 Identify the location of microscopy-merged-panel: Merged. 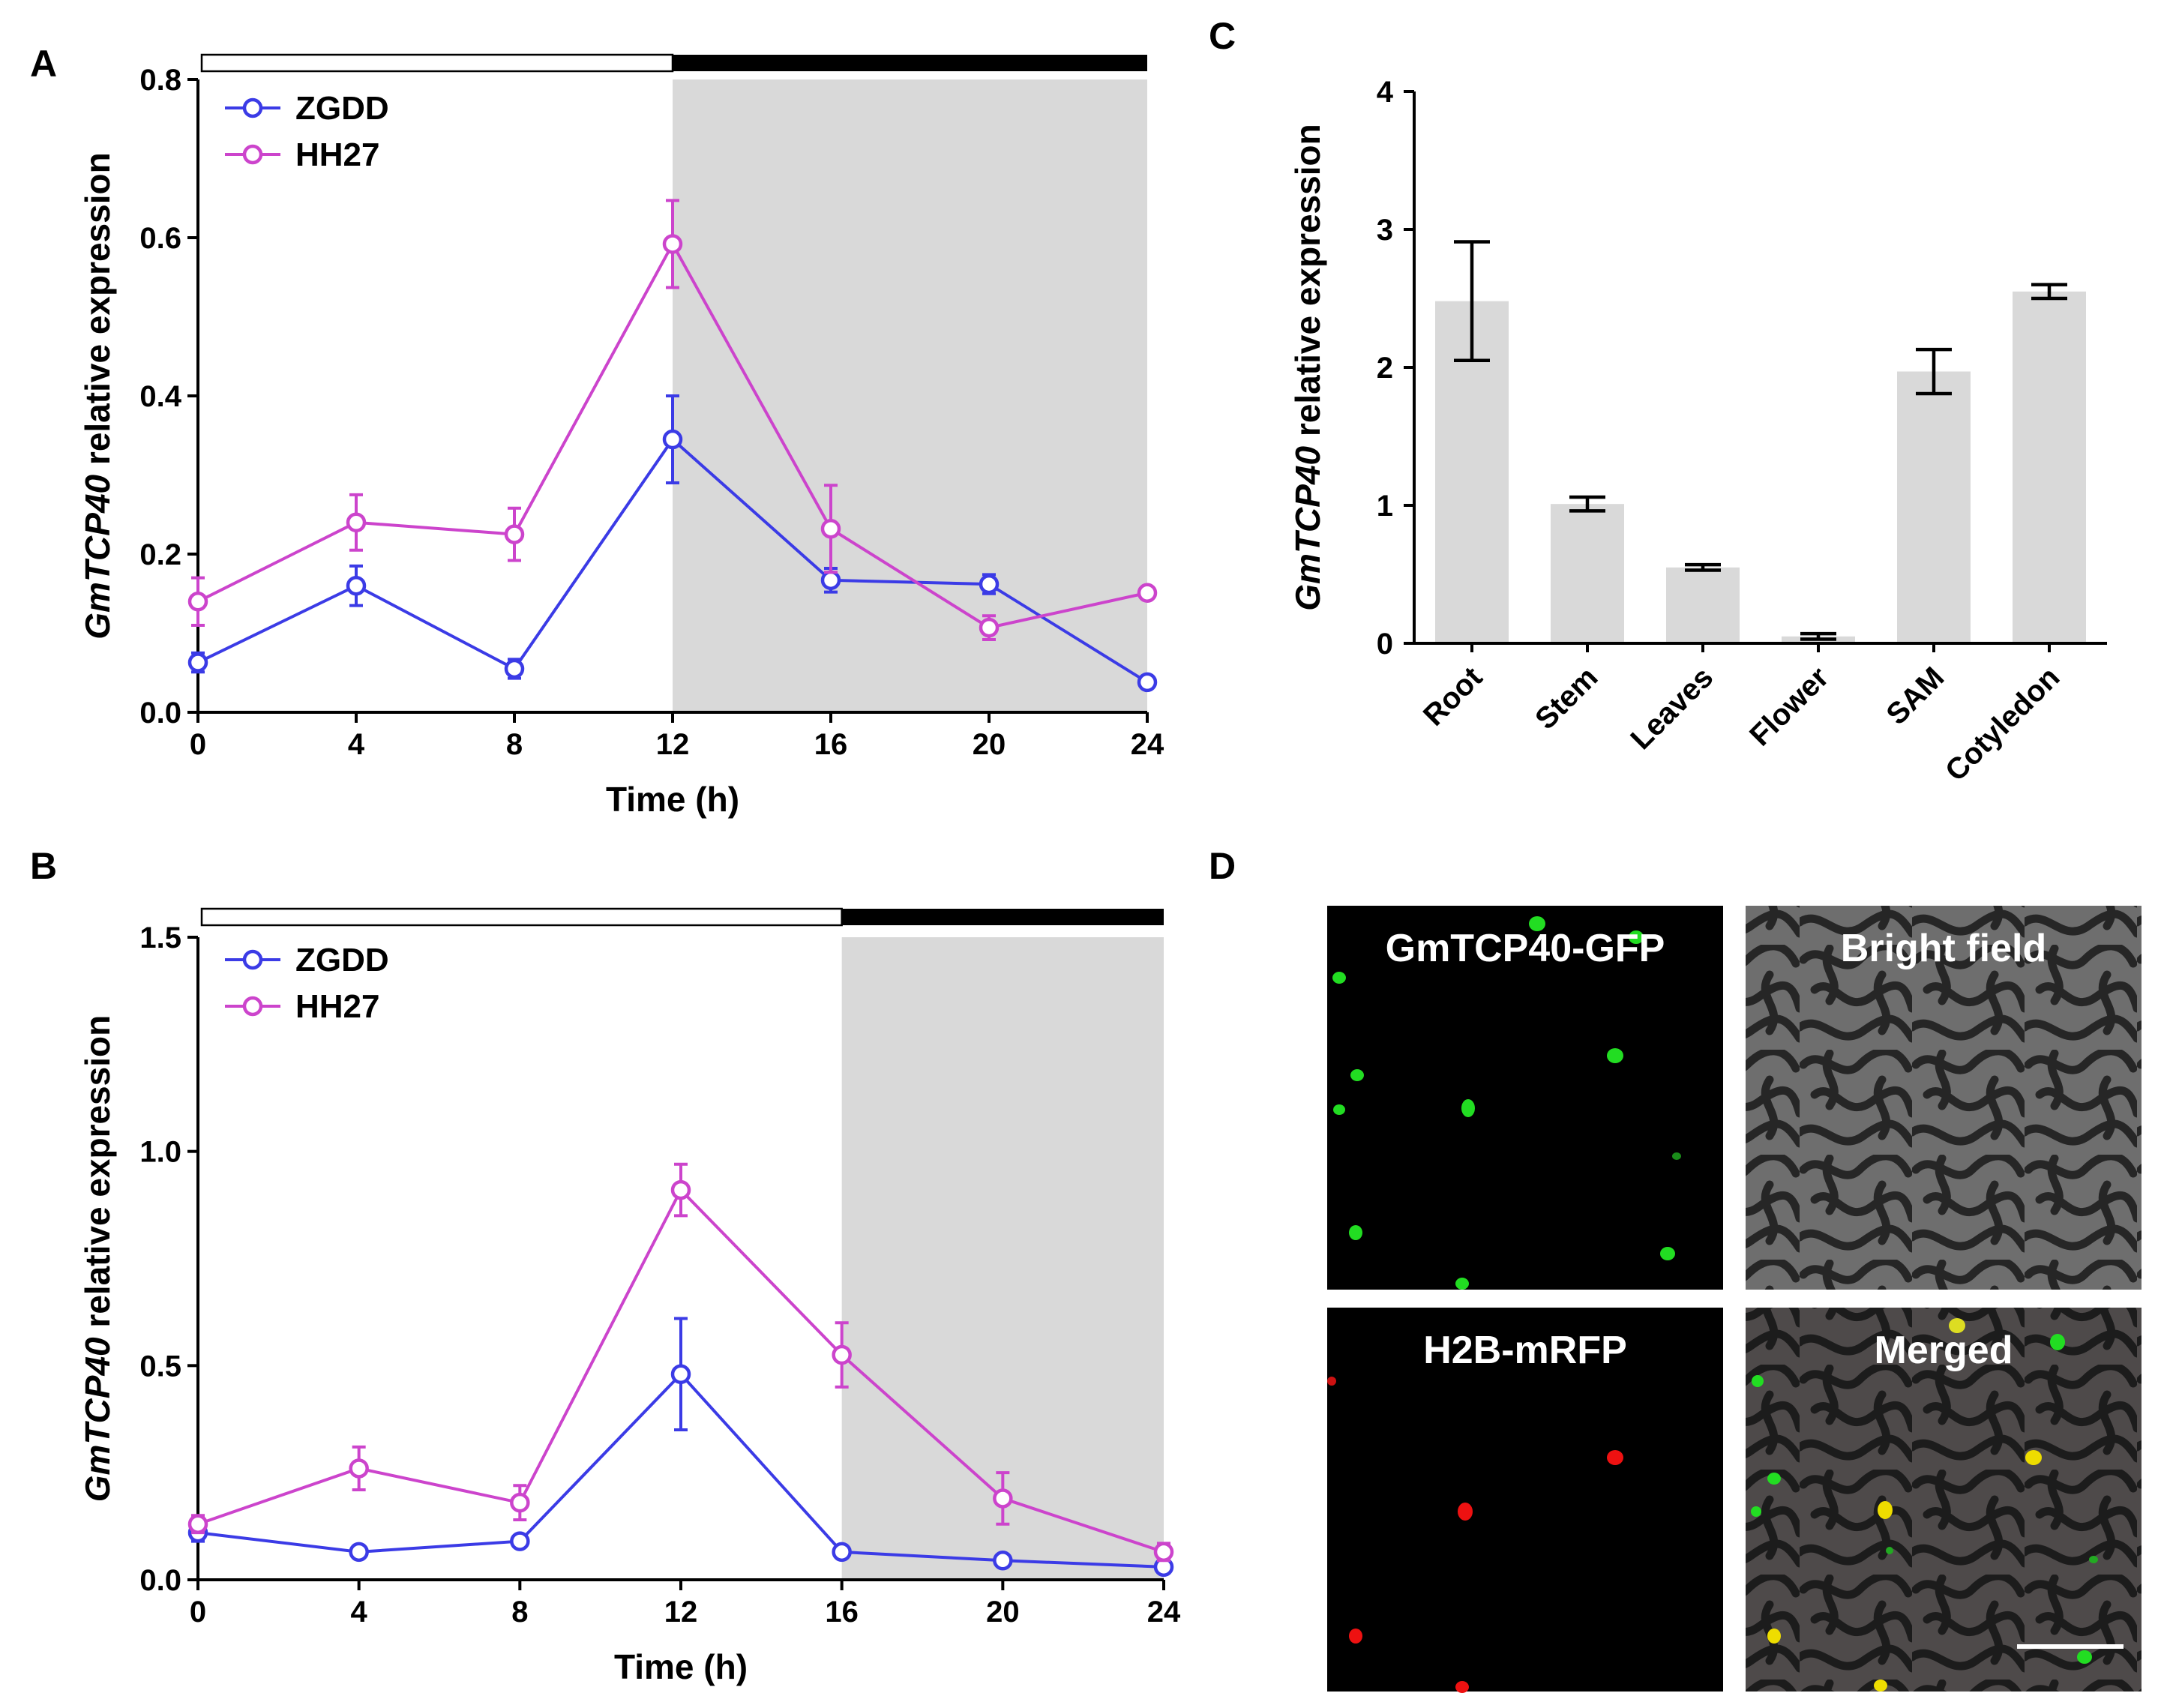
(1944, 1500).